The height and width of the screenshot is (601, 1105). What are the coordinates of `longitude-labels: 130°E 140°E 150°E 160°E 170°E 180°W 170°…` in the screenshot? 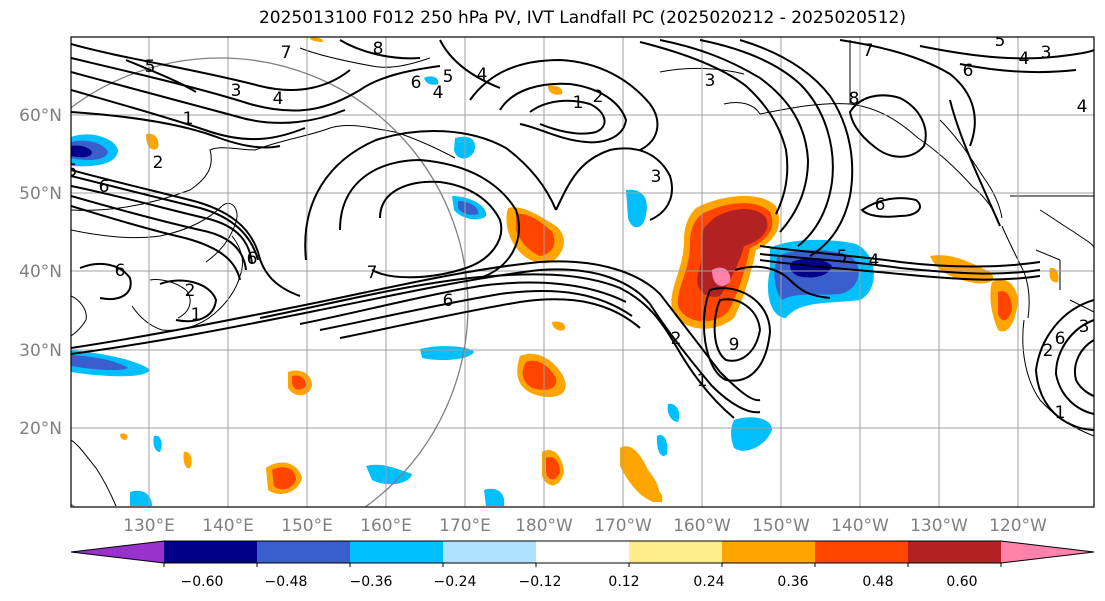 It's located at (585, 526).